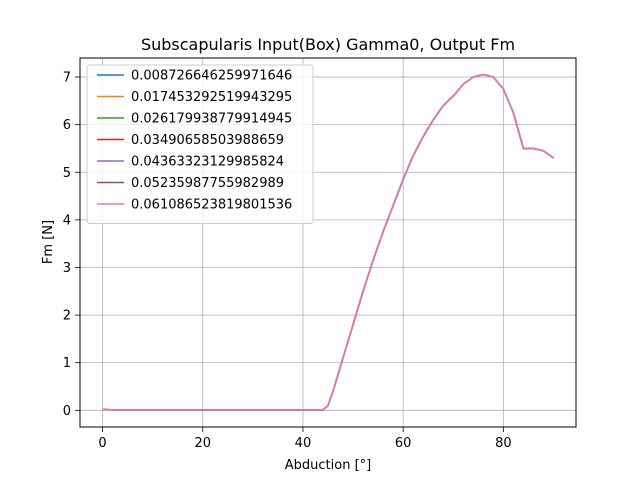  I want to click on x-tick-label: 0, so click(102, 443).